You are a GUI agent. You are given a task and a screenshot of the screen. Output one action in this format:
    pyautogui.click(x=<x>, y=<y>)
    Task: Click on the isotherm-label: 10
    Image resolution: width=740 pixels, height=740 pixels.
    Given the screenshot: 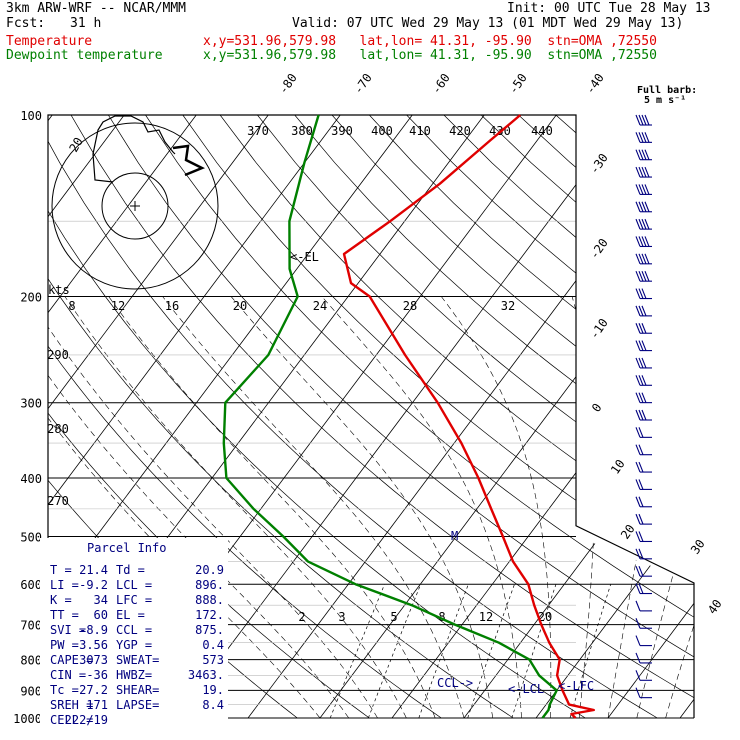 What is the action you would take?
    pyautogui.click(x=618, y=467)
    